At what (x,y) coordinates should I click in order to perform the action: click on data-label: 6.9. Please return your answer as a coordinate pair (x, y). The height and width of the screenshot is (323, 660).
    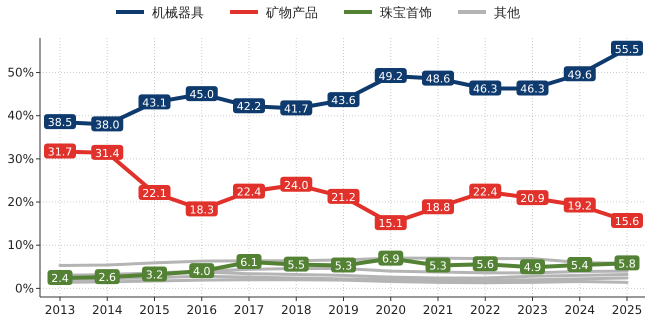
    Looking at the image, I should click on (391, 259).